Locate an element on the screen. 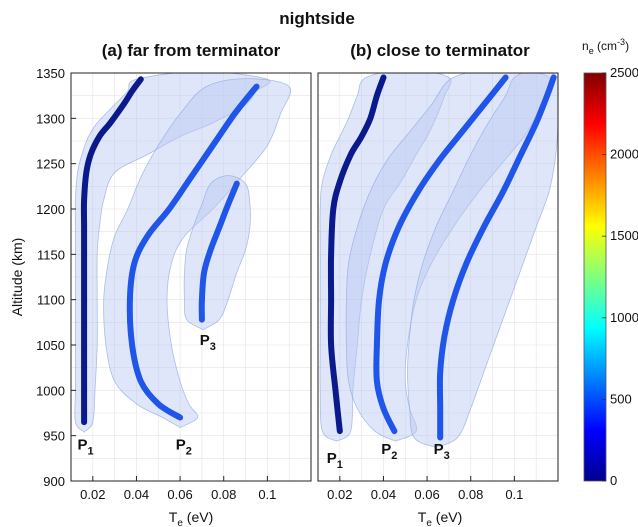  y-tick-label: 1250 is located at coordinates (50, 164).